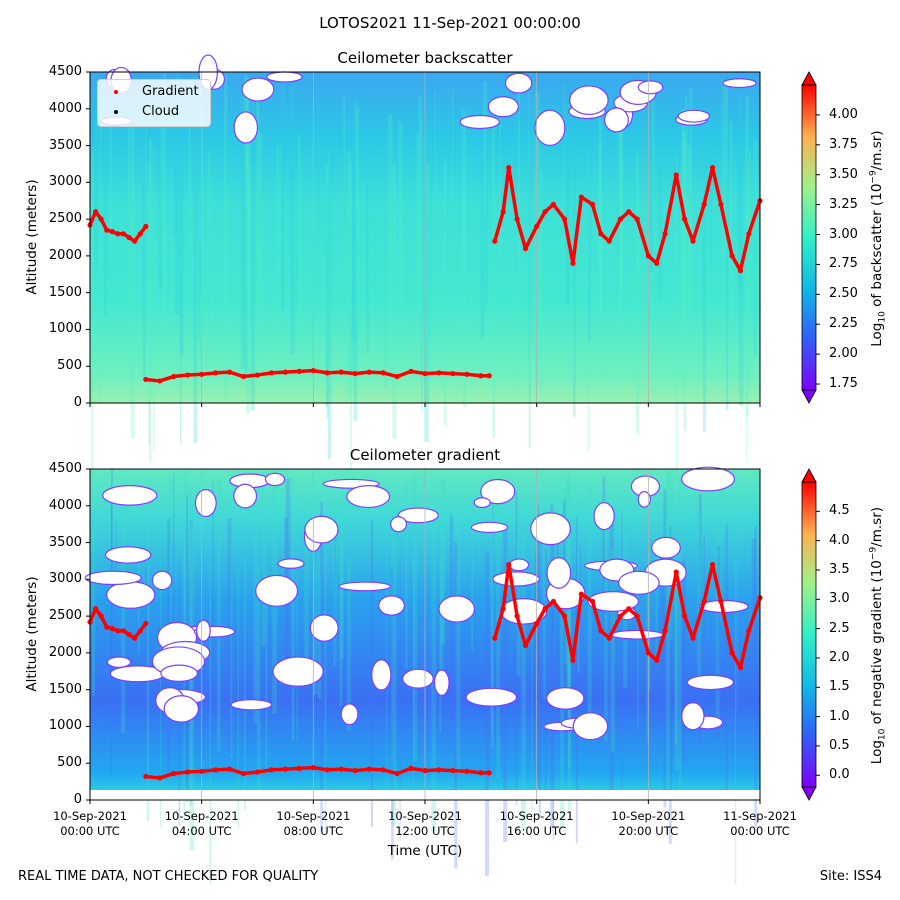 The image size is (900, 900). What do you see at coordinates (116, 92) in the screenshot?
I see `gradient-marker-icon` at bounding box center [116, 92].